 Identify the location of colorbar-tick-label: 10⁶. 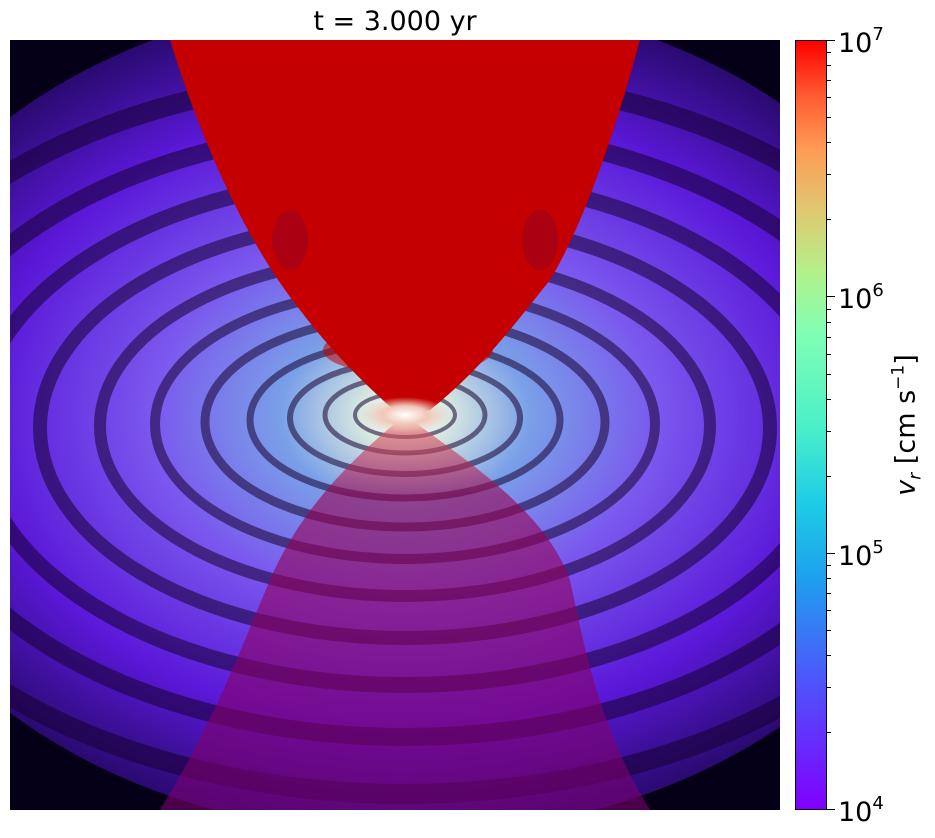
(861, 297).